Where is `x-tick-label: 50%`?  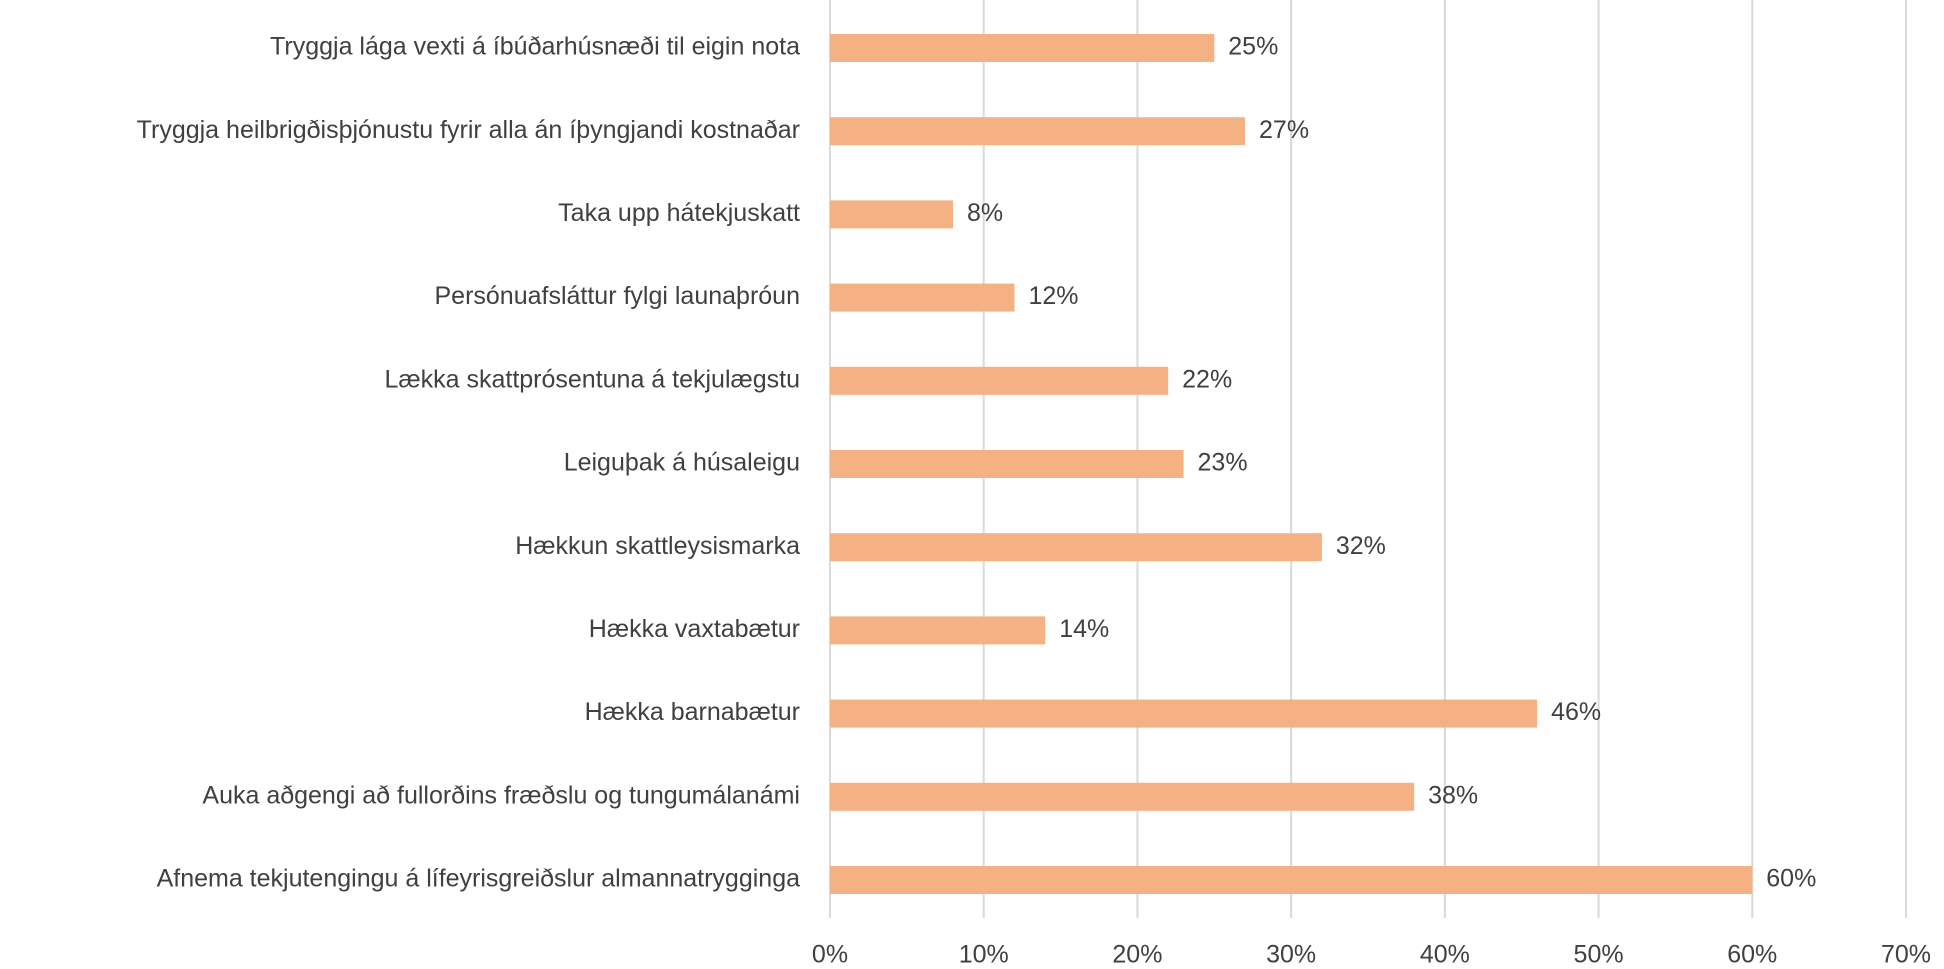 x-tick-label: 50% is located at coordinates (1599, 955).